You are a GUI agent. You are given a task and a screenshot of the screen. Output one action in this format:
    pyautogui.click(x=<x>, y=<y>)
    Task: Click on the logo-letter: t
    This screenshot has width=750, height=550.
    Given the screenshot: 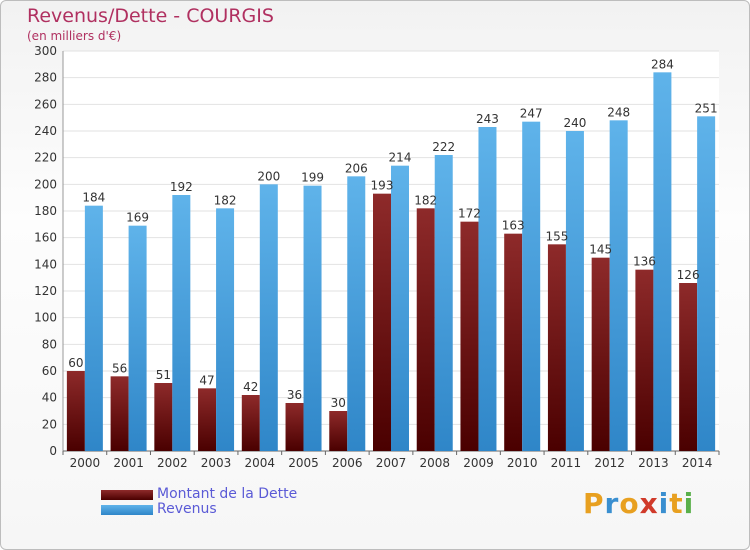 What is the action you would take?
    pyautogui.click(x=676, y=503)
    